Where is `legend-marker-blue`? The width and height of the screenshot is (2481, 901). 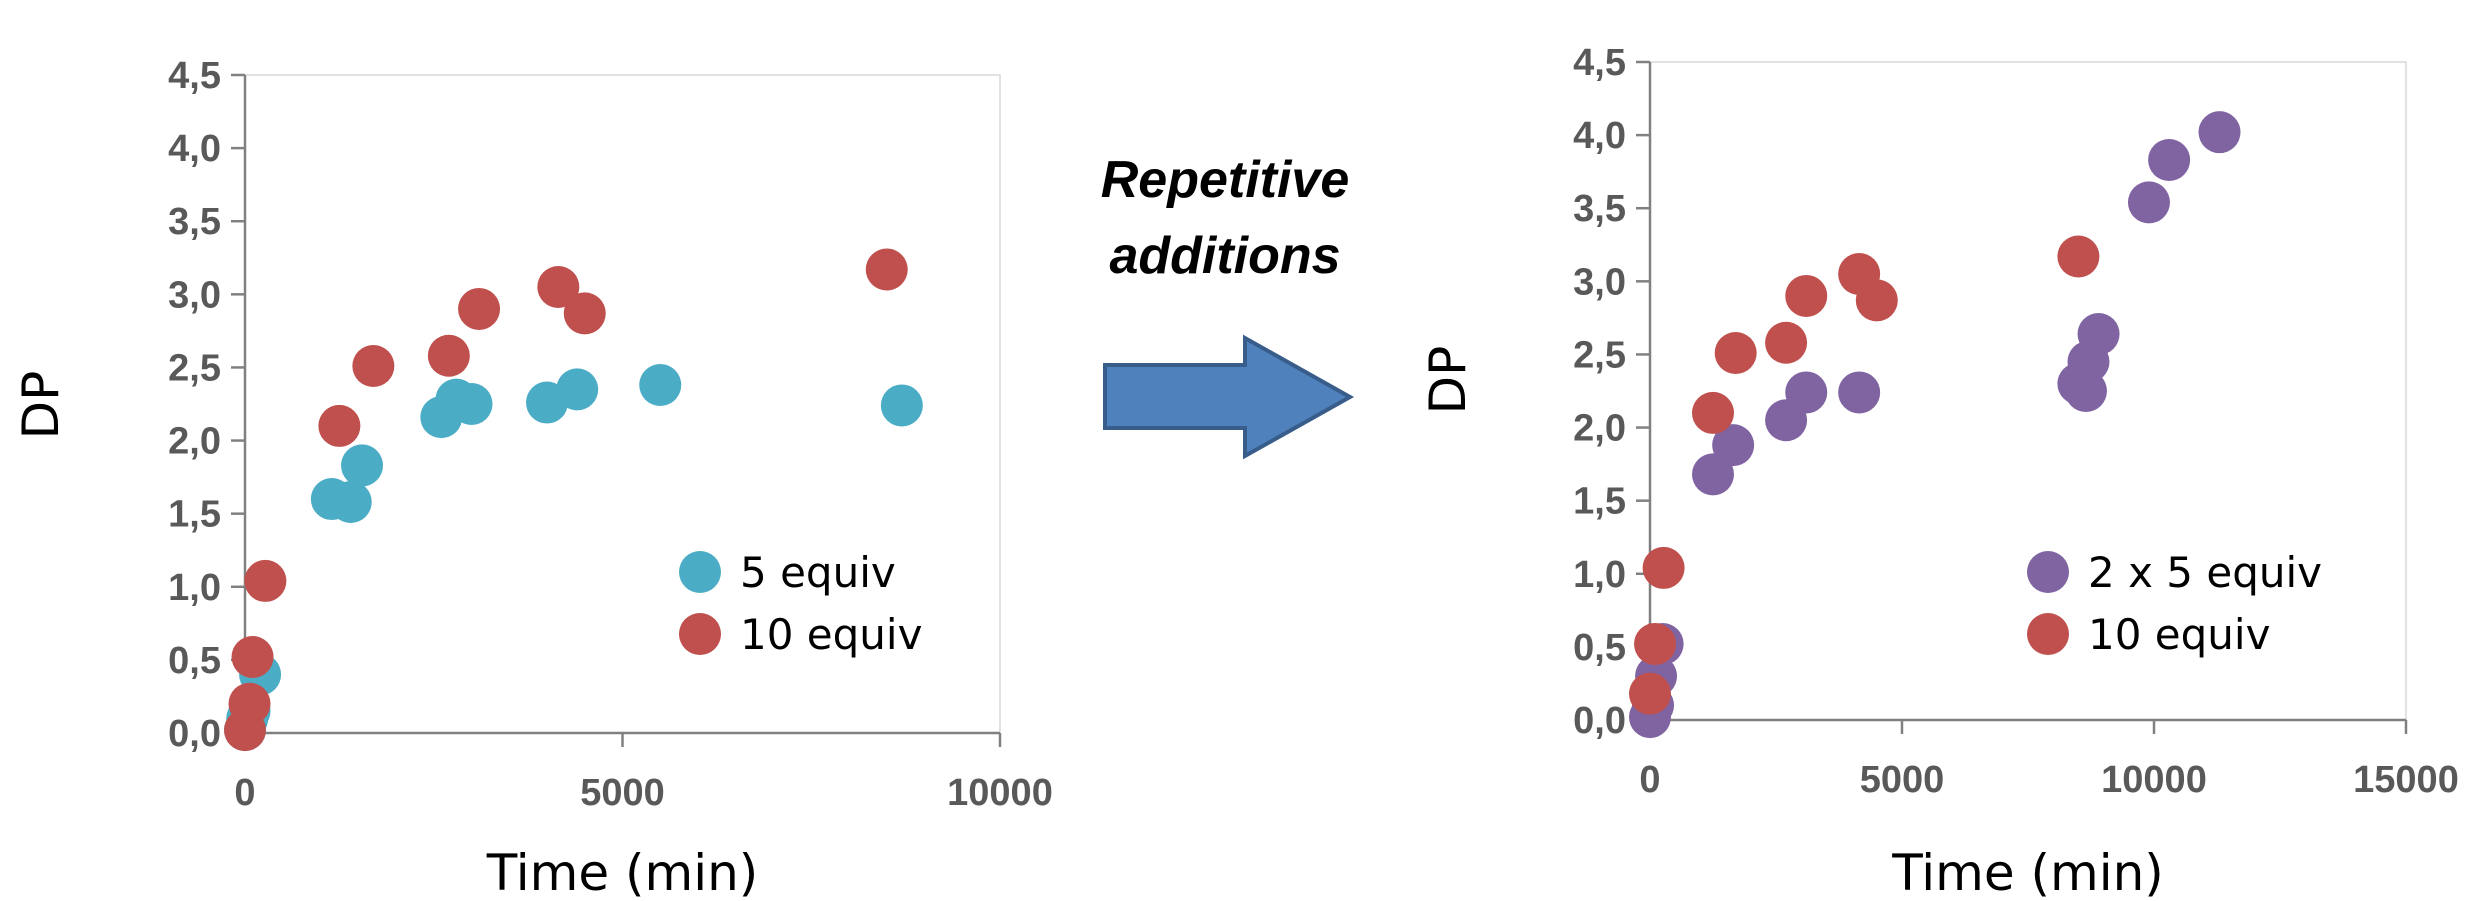 legend-marker-blue is located at coordinates (700, 572).